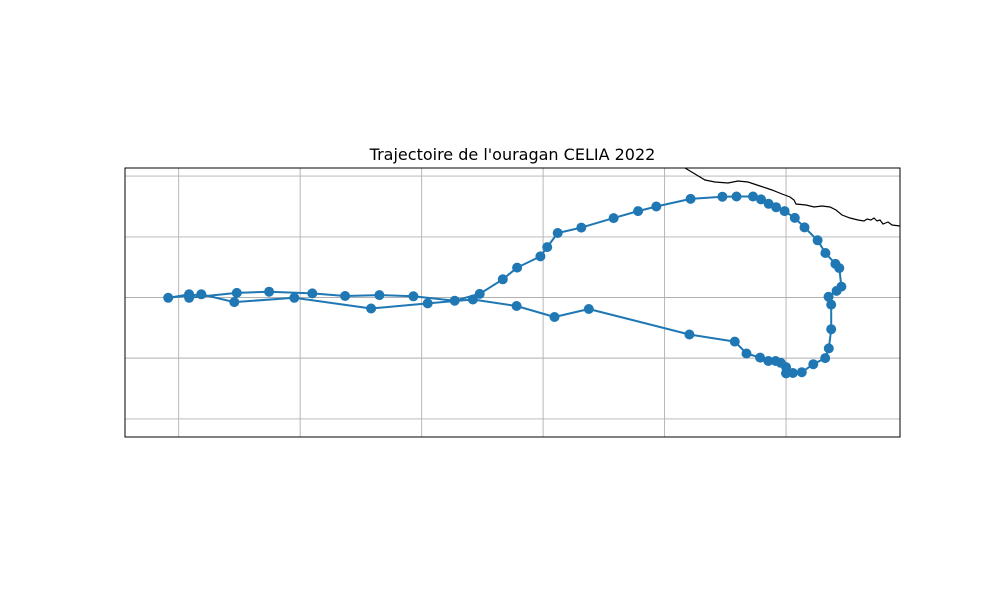 The height and width of the screenshot is (600, 1000). What do you see at coordinates (512, 154) in the screenshot?
I see `chart-title: Trajectoire de l'ouragan CELIA 2022` at bounding box center [512, 154].